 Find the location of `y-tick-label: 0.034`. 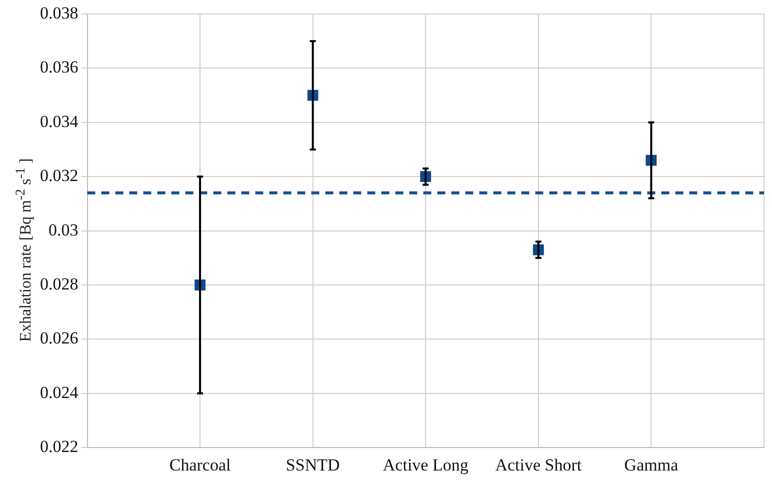

y-tick-label: 0.034 is located at coordinates (59, 121).